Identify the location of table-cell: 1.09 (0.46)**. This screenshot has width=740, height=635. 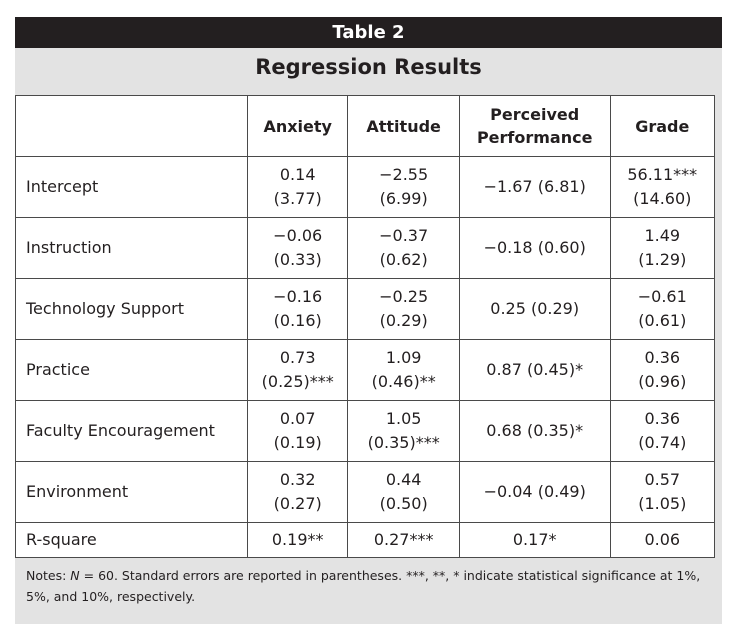
(403, 370).